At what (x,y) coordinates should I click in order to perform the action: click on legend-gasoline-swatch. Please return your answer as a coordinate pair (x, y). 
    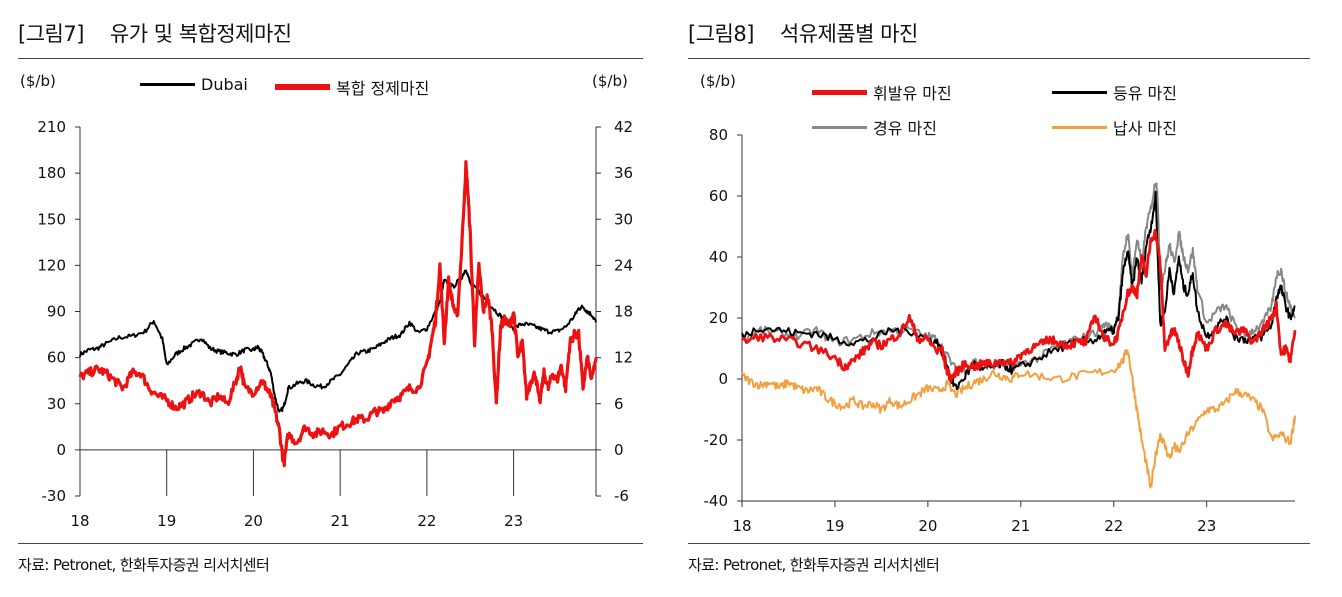
    Looking at the image, I should click on (839, 92).